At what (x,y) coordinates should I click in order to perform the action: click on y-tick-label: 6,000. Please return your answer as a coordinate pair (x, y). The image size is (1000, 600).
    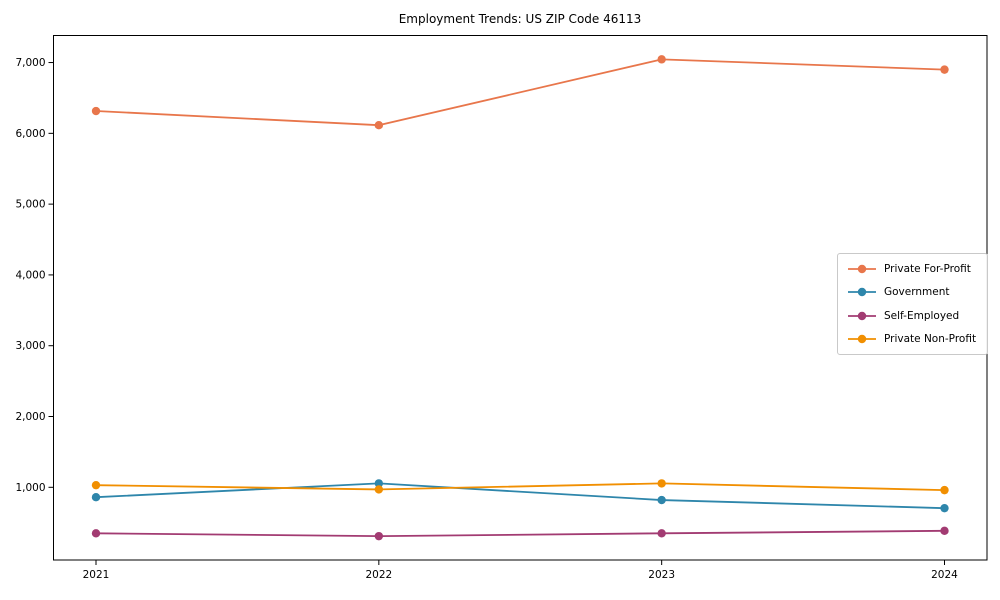
    Looking at the image, I should click on (30, 134).